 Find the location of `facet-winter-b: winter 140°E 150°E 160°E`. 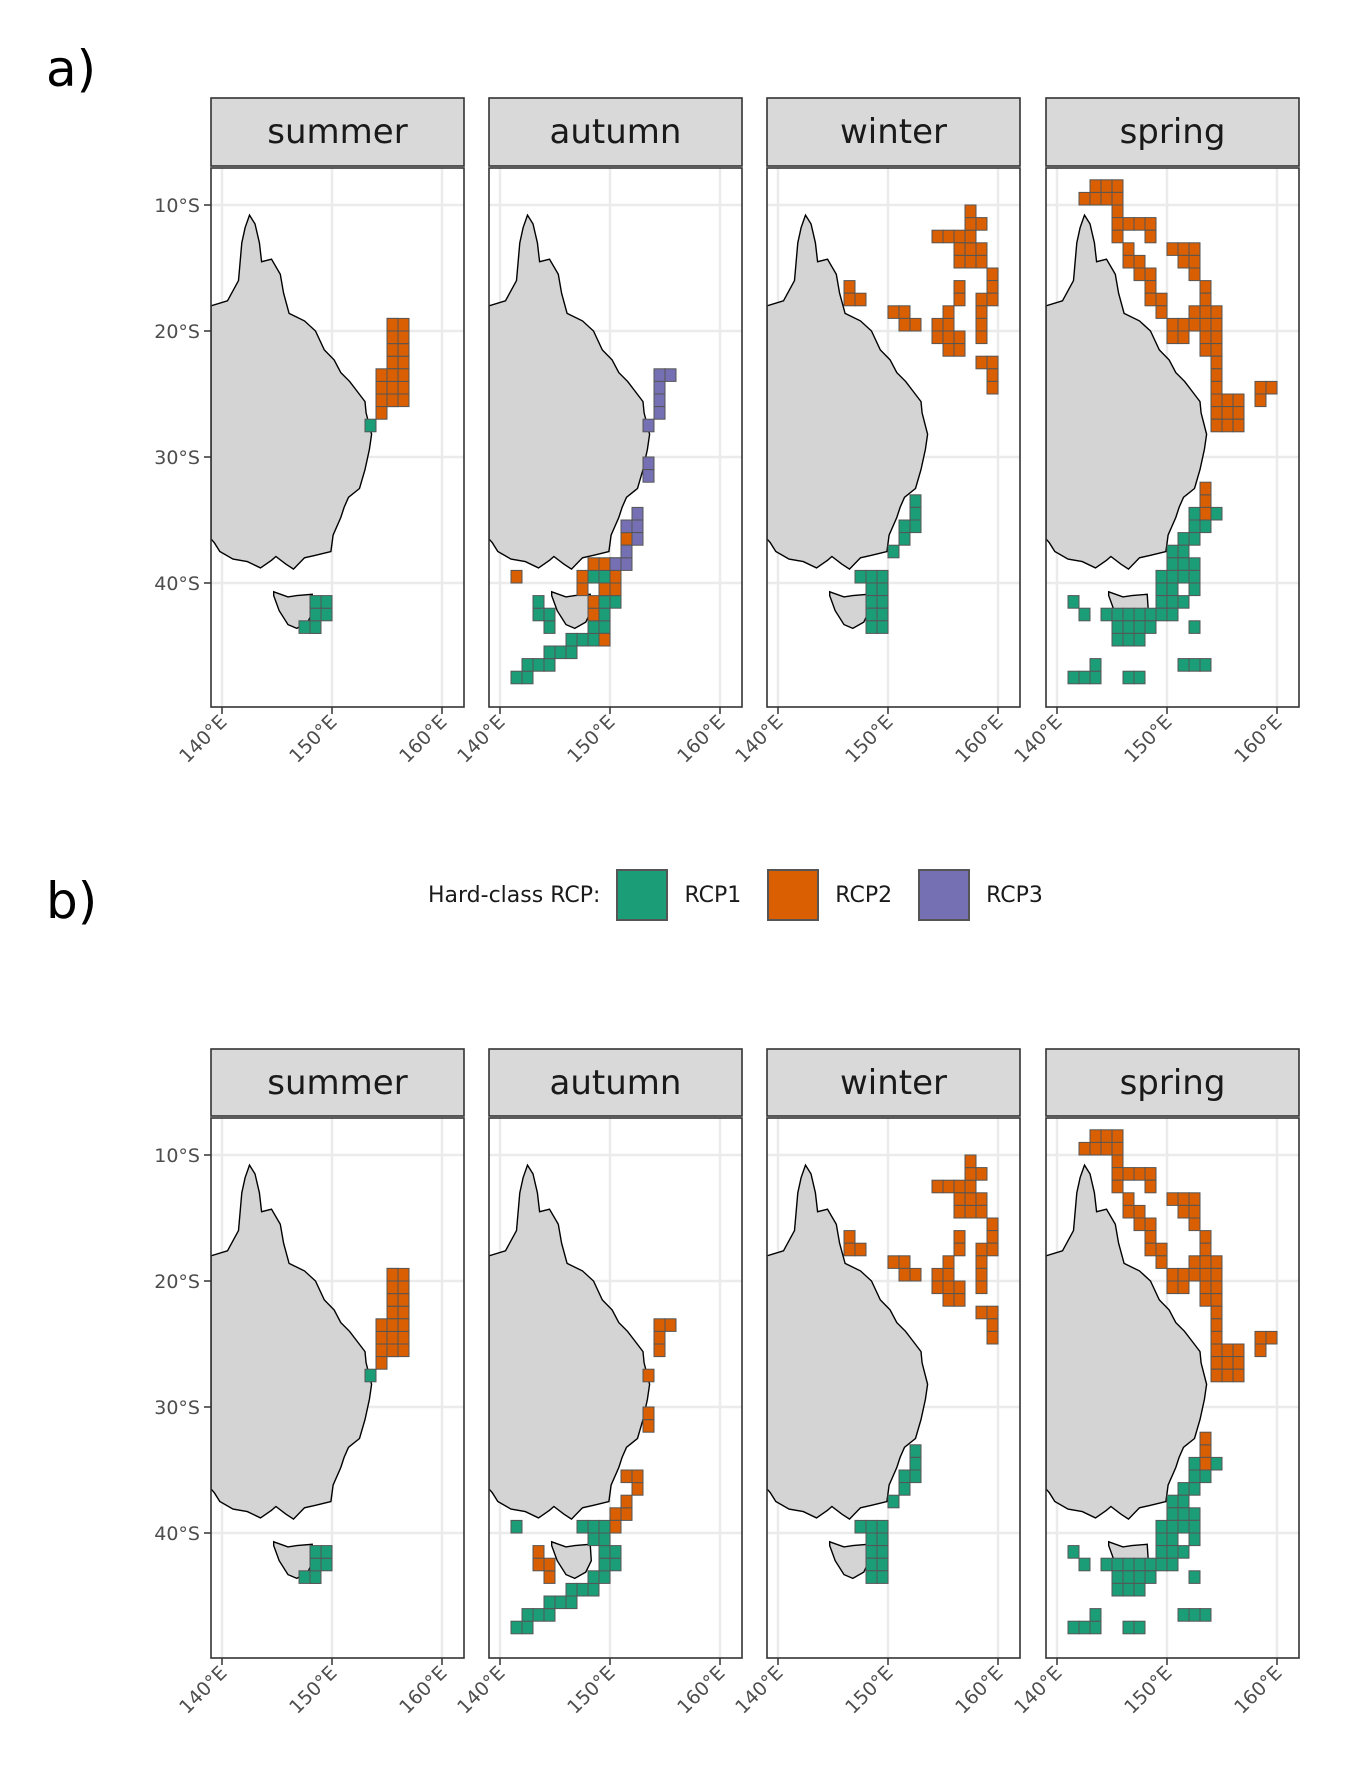

facet-winter-b: winter 140°E 150°E 160°E is located at coordinates (876, 1383).